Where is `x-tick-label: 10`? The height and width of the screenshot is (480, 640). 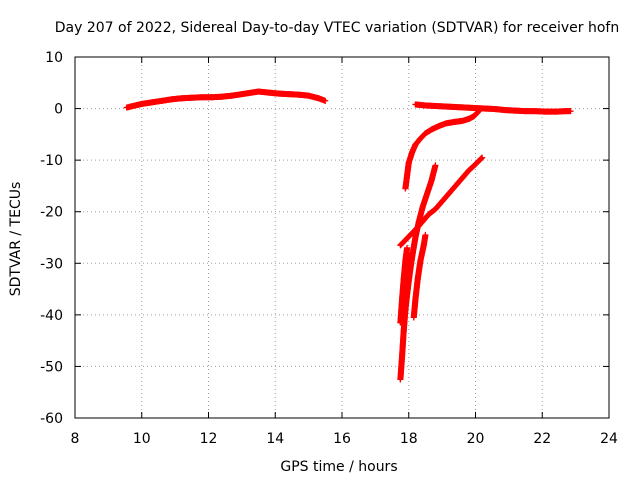
x-tick-label: 10 is located at coordinates (142, 439).